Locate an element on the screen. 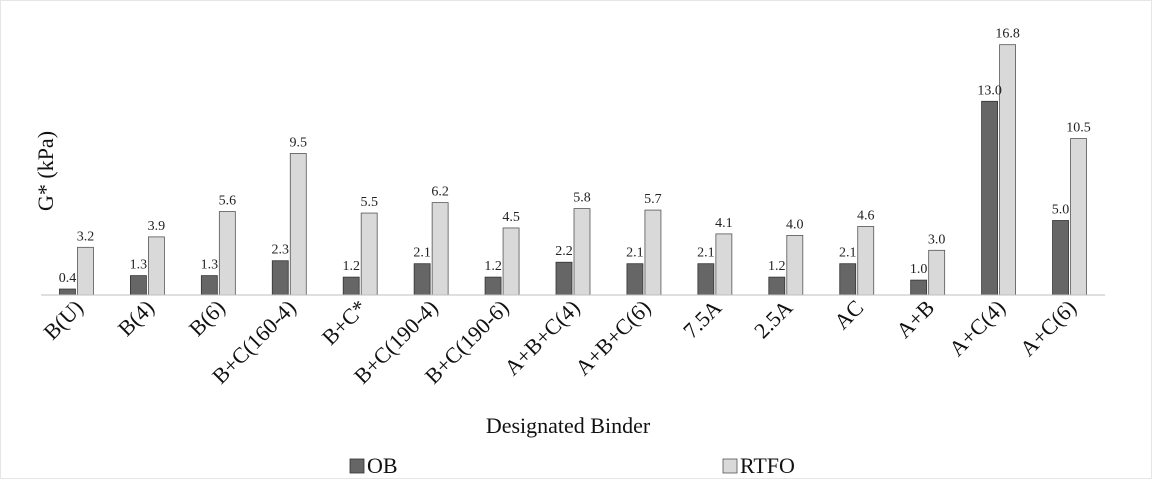 The height and width of the screenshot is (480, 1152). value-label-ob-5: 2.1 is located at coordinates (422, 253).